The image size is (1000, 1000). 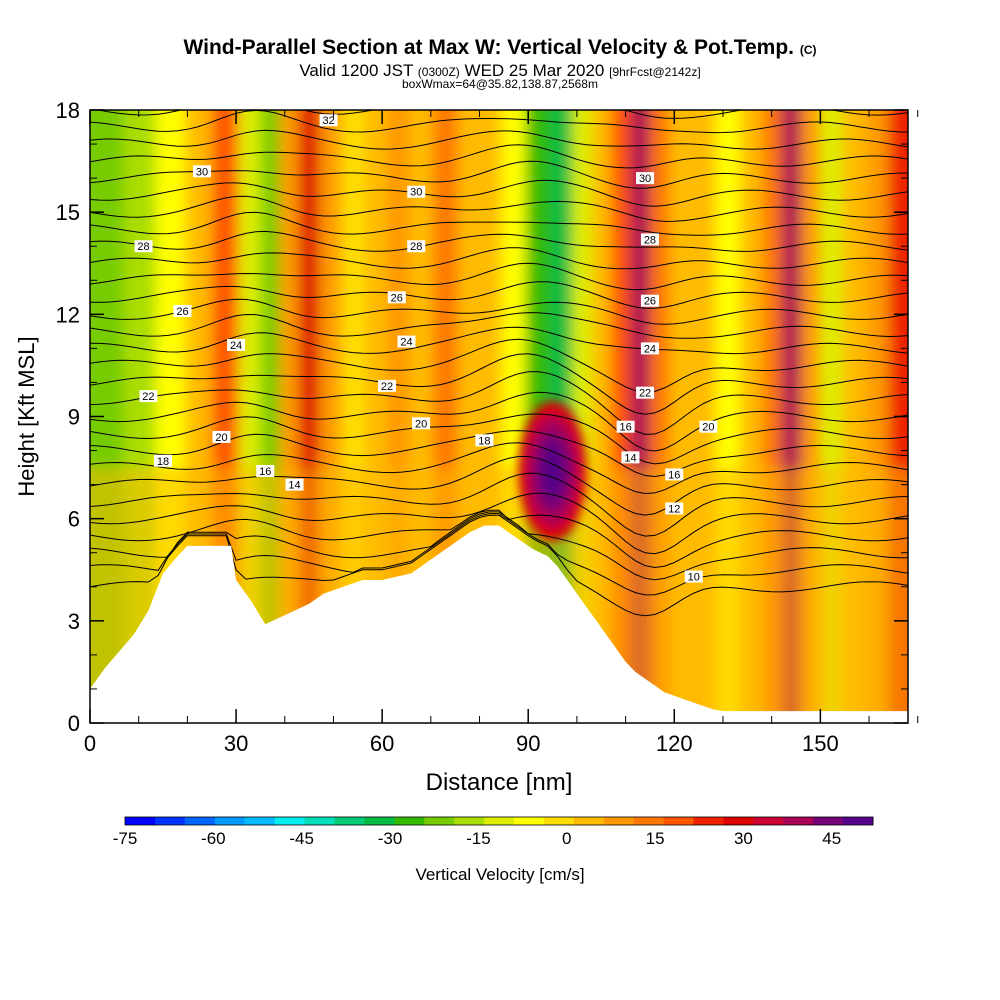 I want to click on y-tick-label: 12, so click(x=68, y=314).